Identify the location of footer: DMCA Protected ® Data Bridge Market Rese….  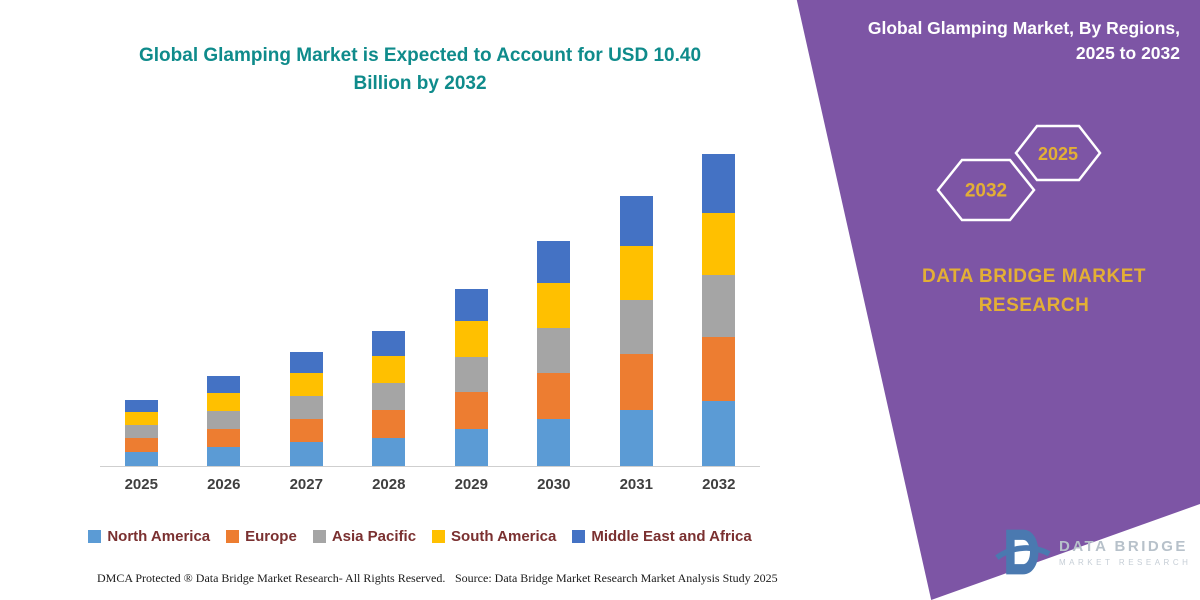
(447, 578).